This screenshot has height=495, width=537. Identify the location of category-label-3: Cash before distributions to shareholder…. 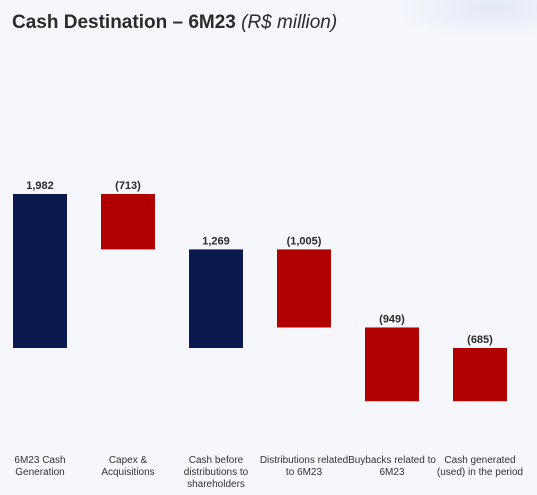
(216, 472).